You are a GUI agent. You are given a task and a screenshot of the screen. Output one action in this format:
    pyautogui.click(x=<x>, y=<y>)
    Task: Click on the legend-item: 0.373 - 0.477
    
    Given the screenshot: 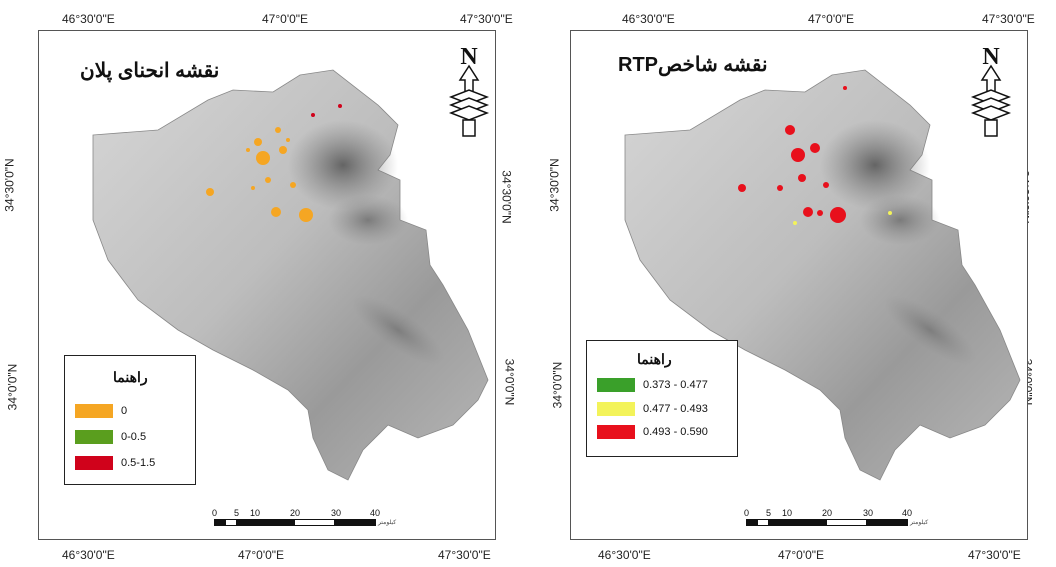 What is the action you would take?
    pyautogui.click(x=652, y=385)
    